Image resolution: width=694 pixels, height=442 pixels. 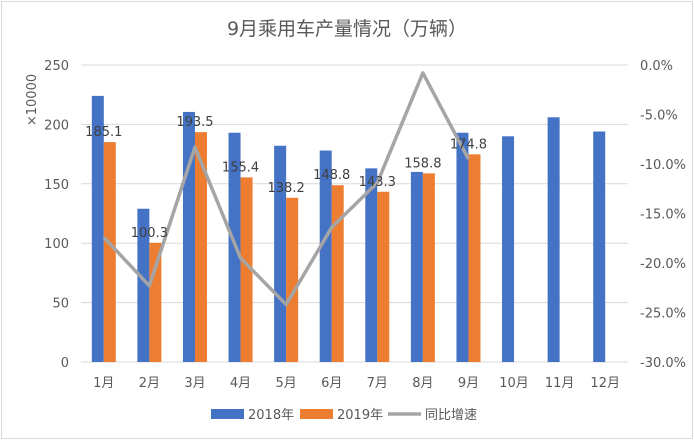 What do you see at coordinates (271, 415) in the screenshot?
I see `legend-label-2018: 2018年` at bounding box center [271, 415].